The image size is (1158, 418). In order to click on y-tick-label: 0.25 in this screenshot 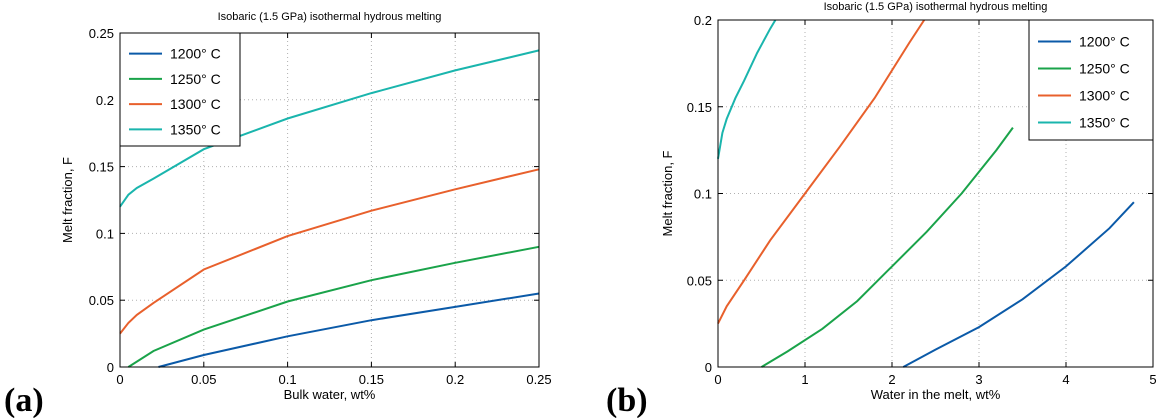, I will do `click(101, 33)`.